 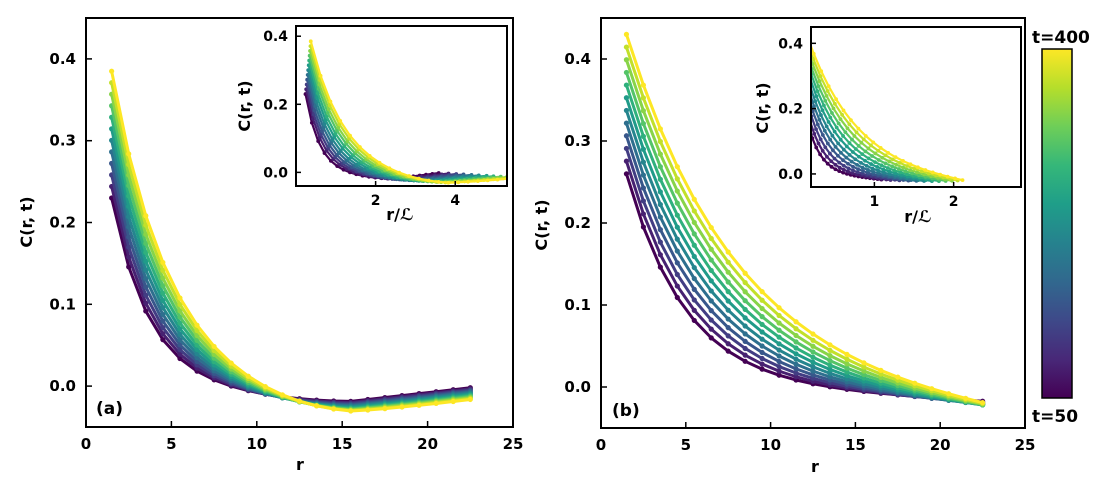 What do you see at coordinates (1057, 223) in the screenshot?
I see `colorbar-gradient` at bounding box center [1057, 223].